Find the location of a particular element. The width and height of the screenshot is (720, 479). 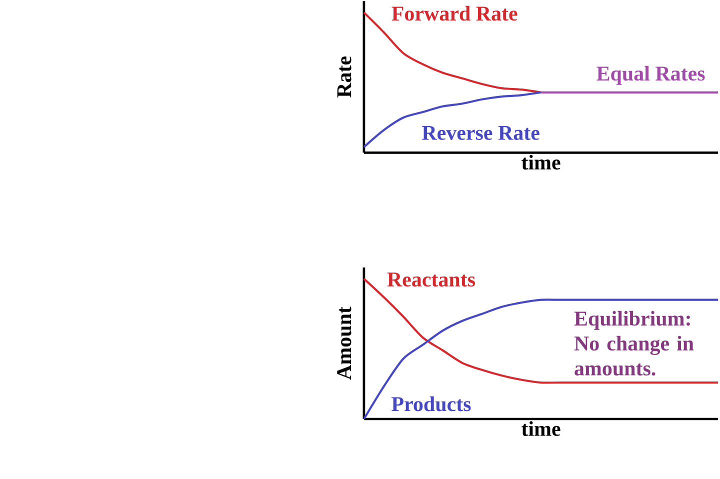

series-label: Reverse Rate is located at coordinates (481, 133).